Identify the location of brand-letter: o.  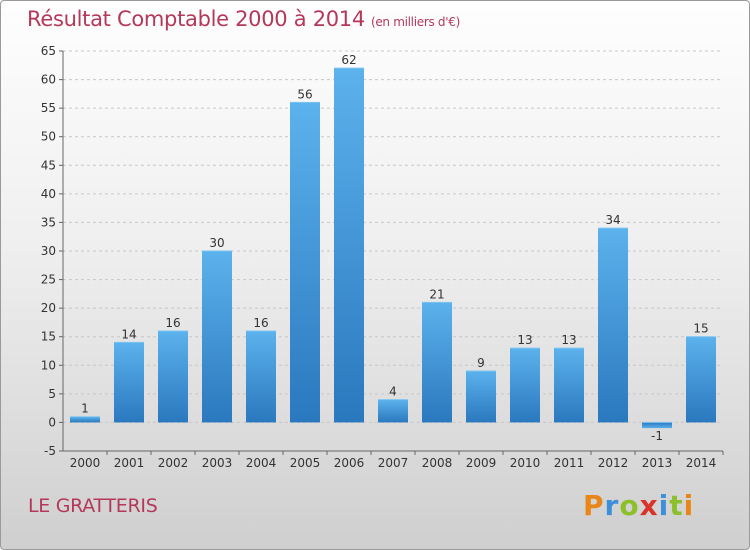
(629, 505).